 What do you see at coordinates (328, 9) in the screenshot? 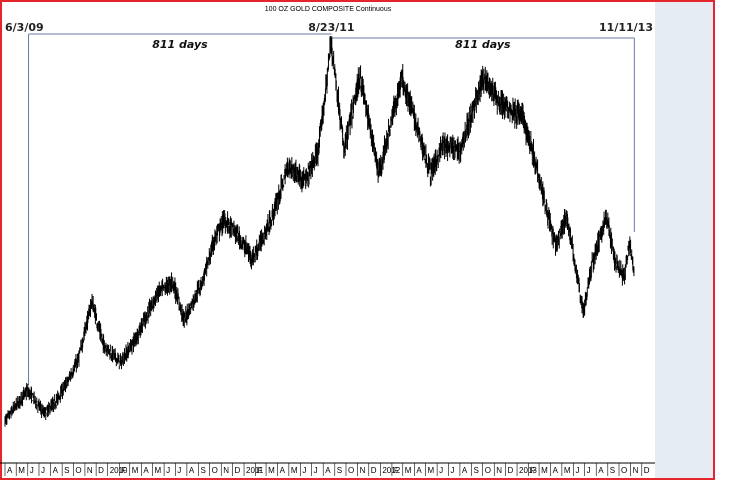
I see `chart-title: 100 OZ GOLD COMPOSITE Continuous` at bounding box center [328, 9].